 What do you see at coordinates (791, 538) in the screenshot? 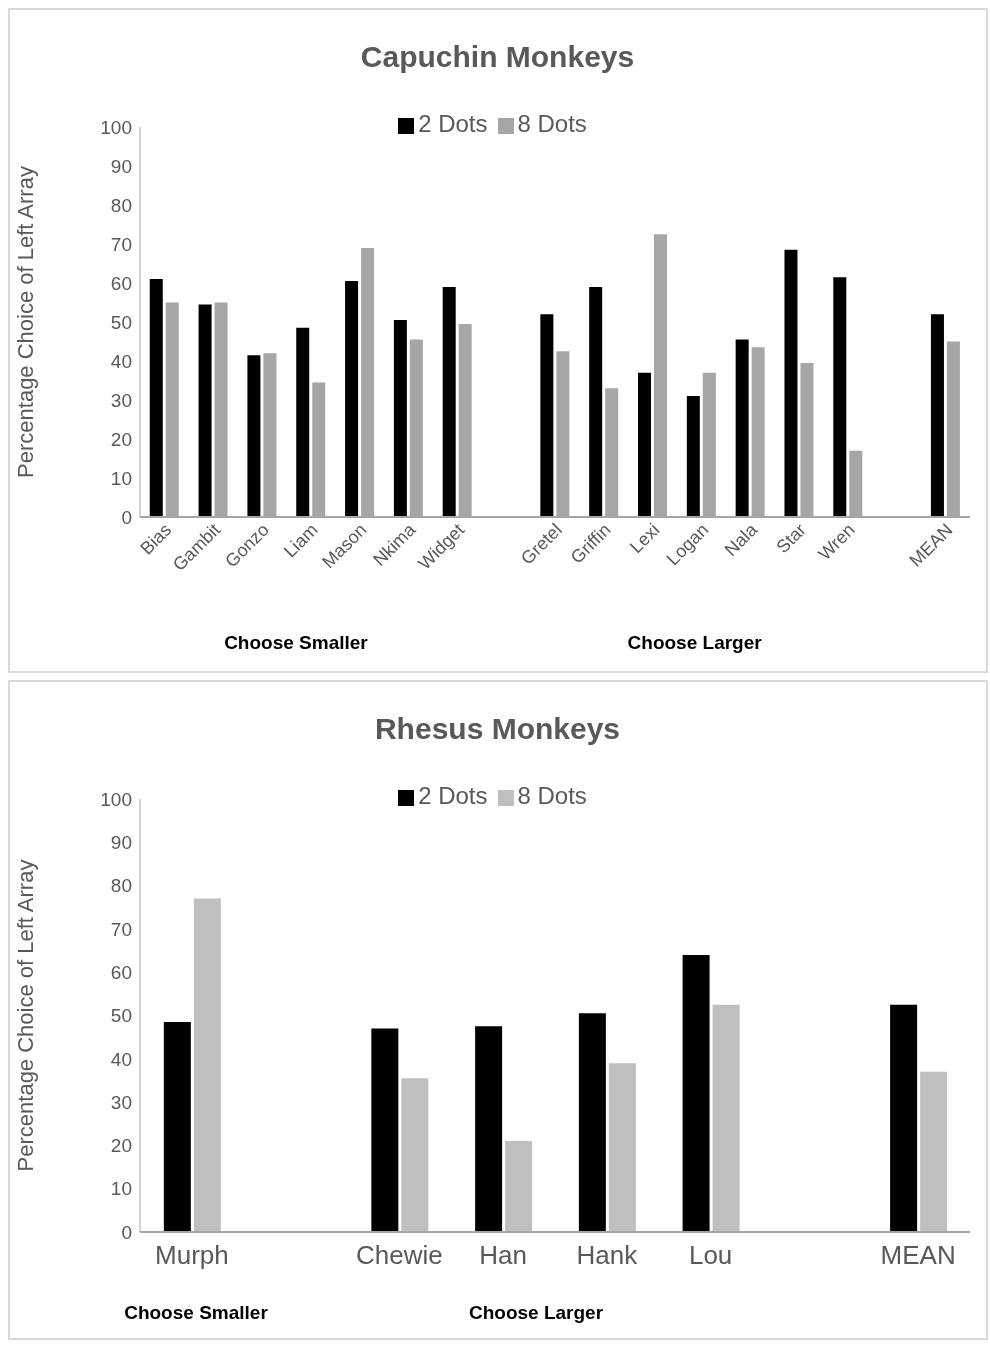
I see `x-tick-label: Star` at bounding box center [791, 538].